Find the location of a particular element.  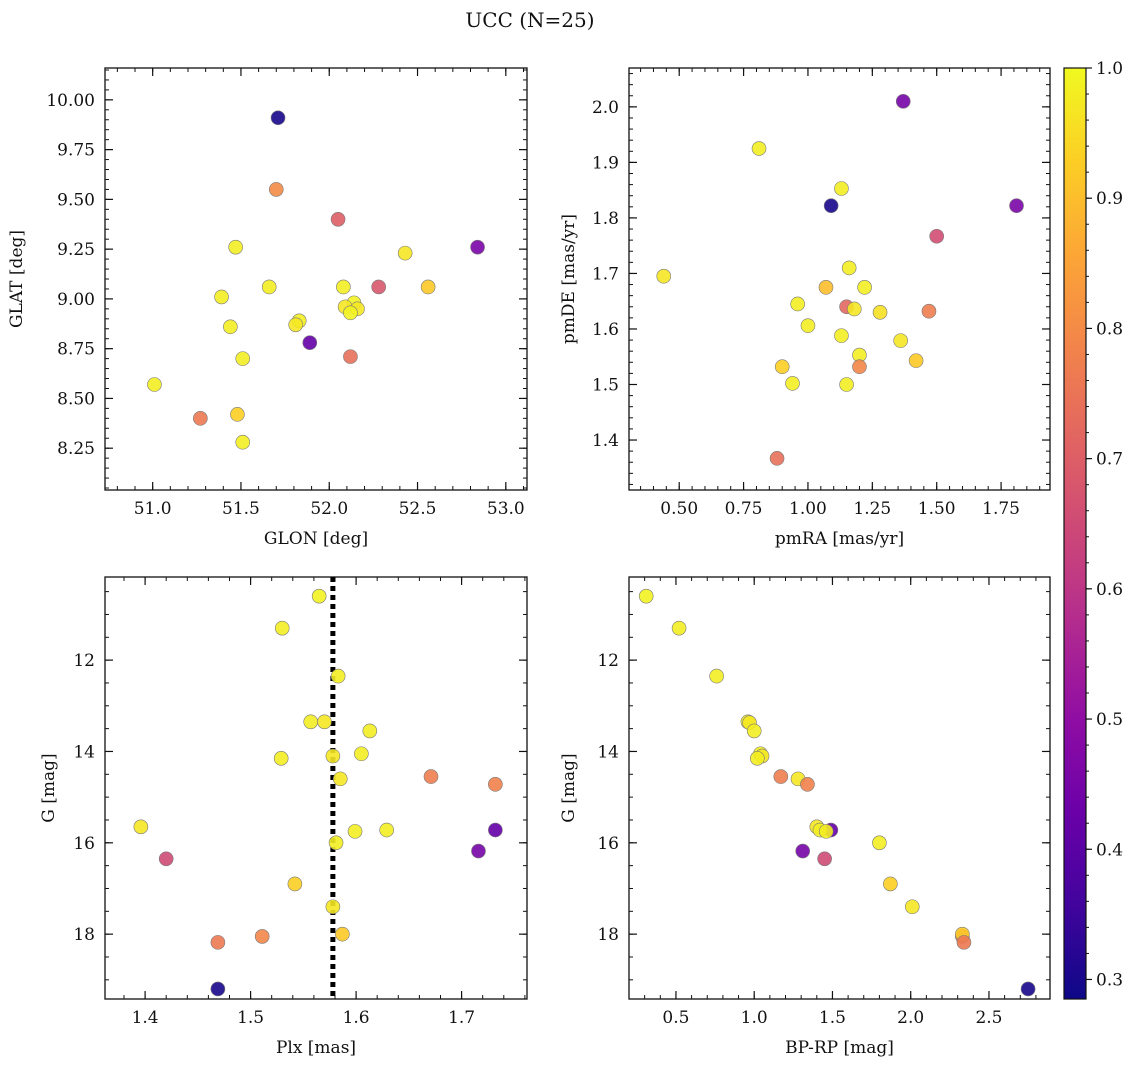

y-tick-label: 2.0 is located at coordinates (605, 108).